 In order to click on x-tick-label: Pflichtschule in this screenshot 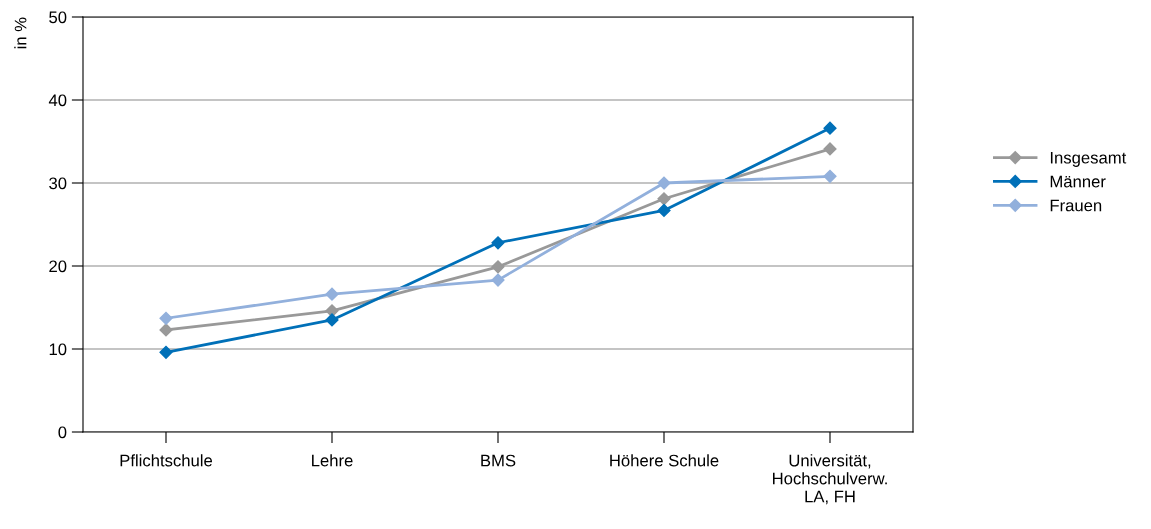, I will do `click(166, 460)`.